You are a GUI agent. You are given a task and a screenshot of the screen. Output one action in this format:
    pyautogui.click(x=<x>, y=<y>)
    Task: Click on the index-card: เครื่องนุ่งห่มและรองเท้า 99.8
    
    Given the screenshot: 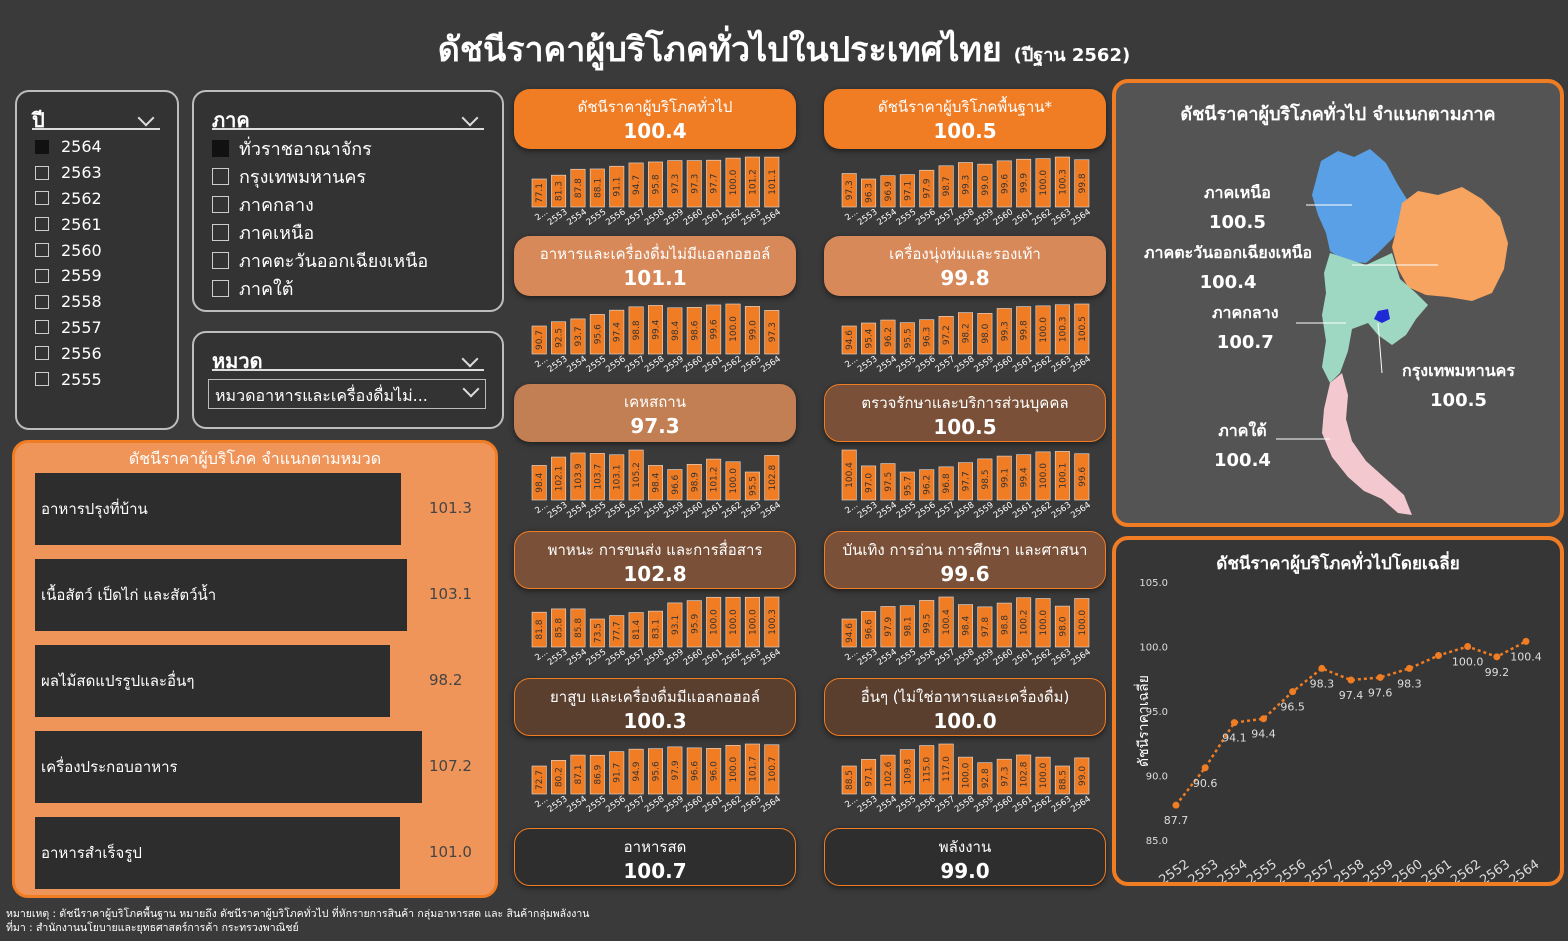 What is the action you would take?
    pyautogui.click(x=965, y=266)
    